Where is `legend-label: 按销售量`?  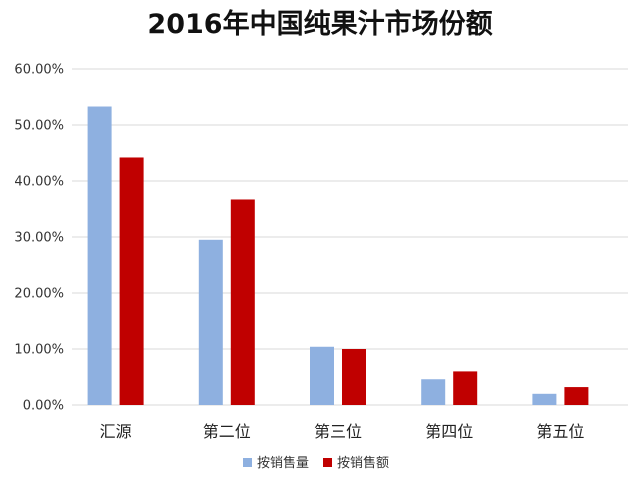
legend-label: 按销售量 is located at coordinates (283, 463).